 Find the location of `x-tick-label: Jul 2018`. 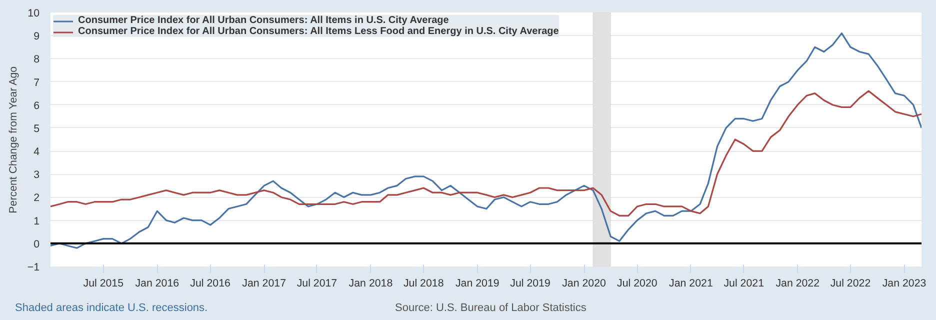

x-tick-label: Jul 2018 is located at coordinates (423, 284).